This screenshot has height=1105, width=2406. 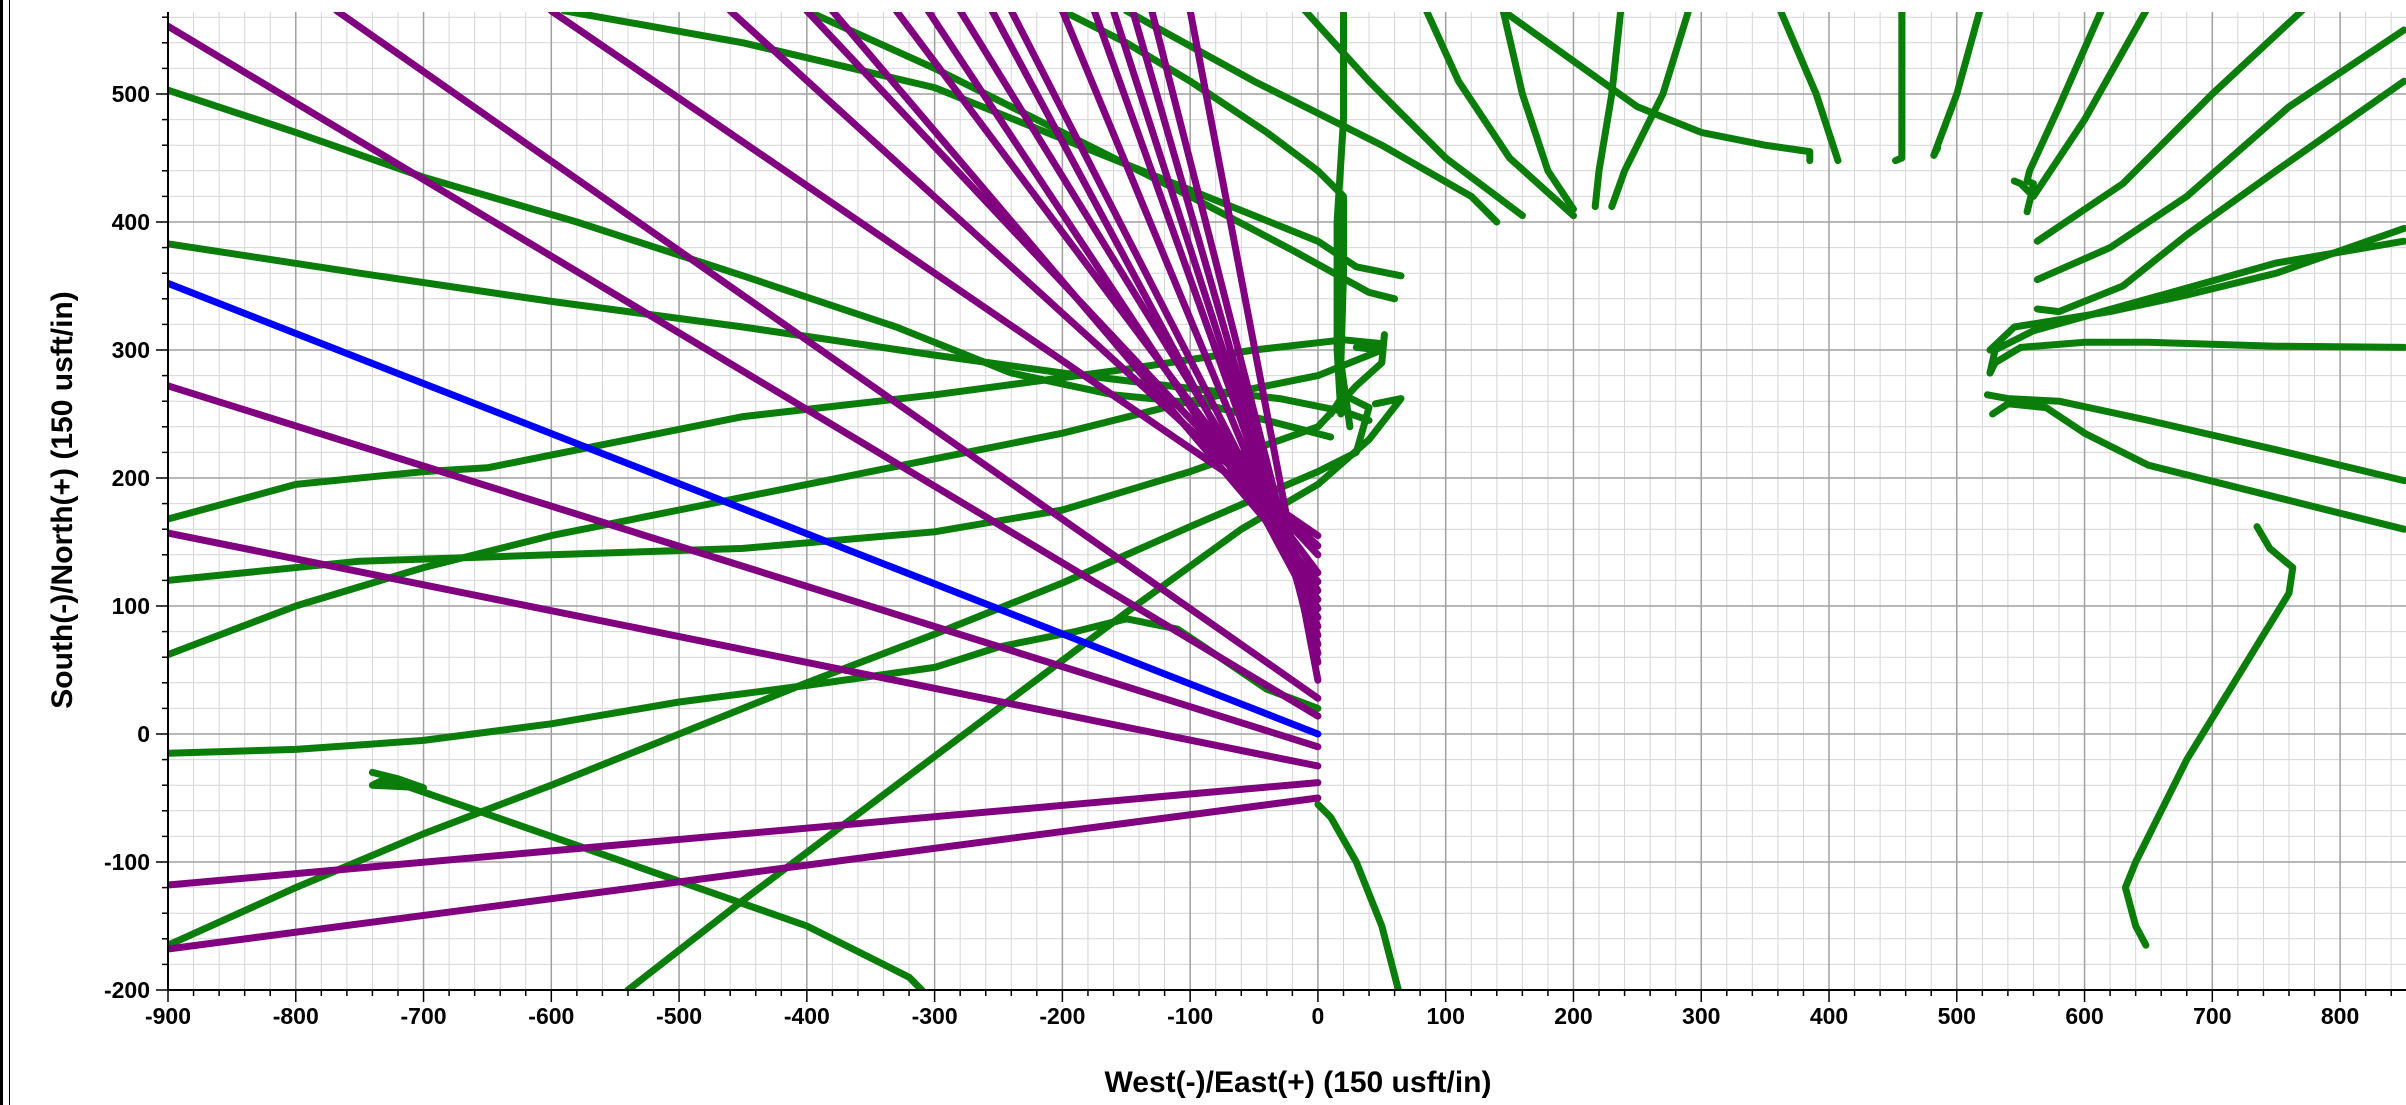 What do you see at coordinates (62, 499) in the screenshot?
I see `y-axis-title: South(-)/North(+) (150 usft/in)` at bounding box center [62, 499].